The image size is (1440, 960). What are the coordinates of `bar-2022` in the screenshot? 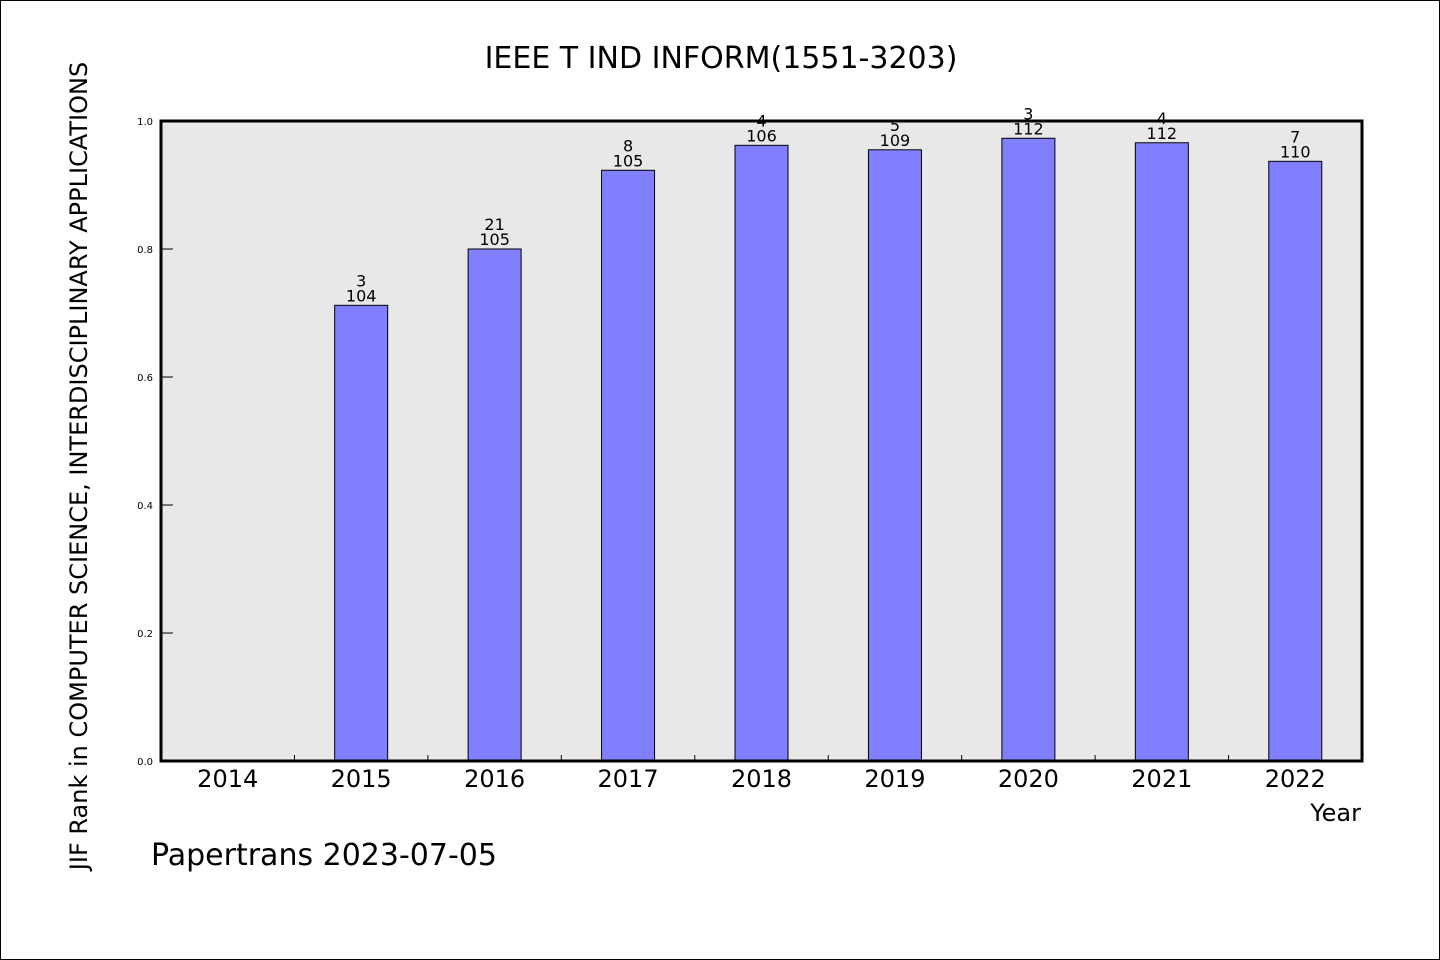 It's located at (1295, 461).